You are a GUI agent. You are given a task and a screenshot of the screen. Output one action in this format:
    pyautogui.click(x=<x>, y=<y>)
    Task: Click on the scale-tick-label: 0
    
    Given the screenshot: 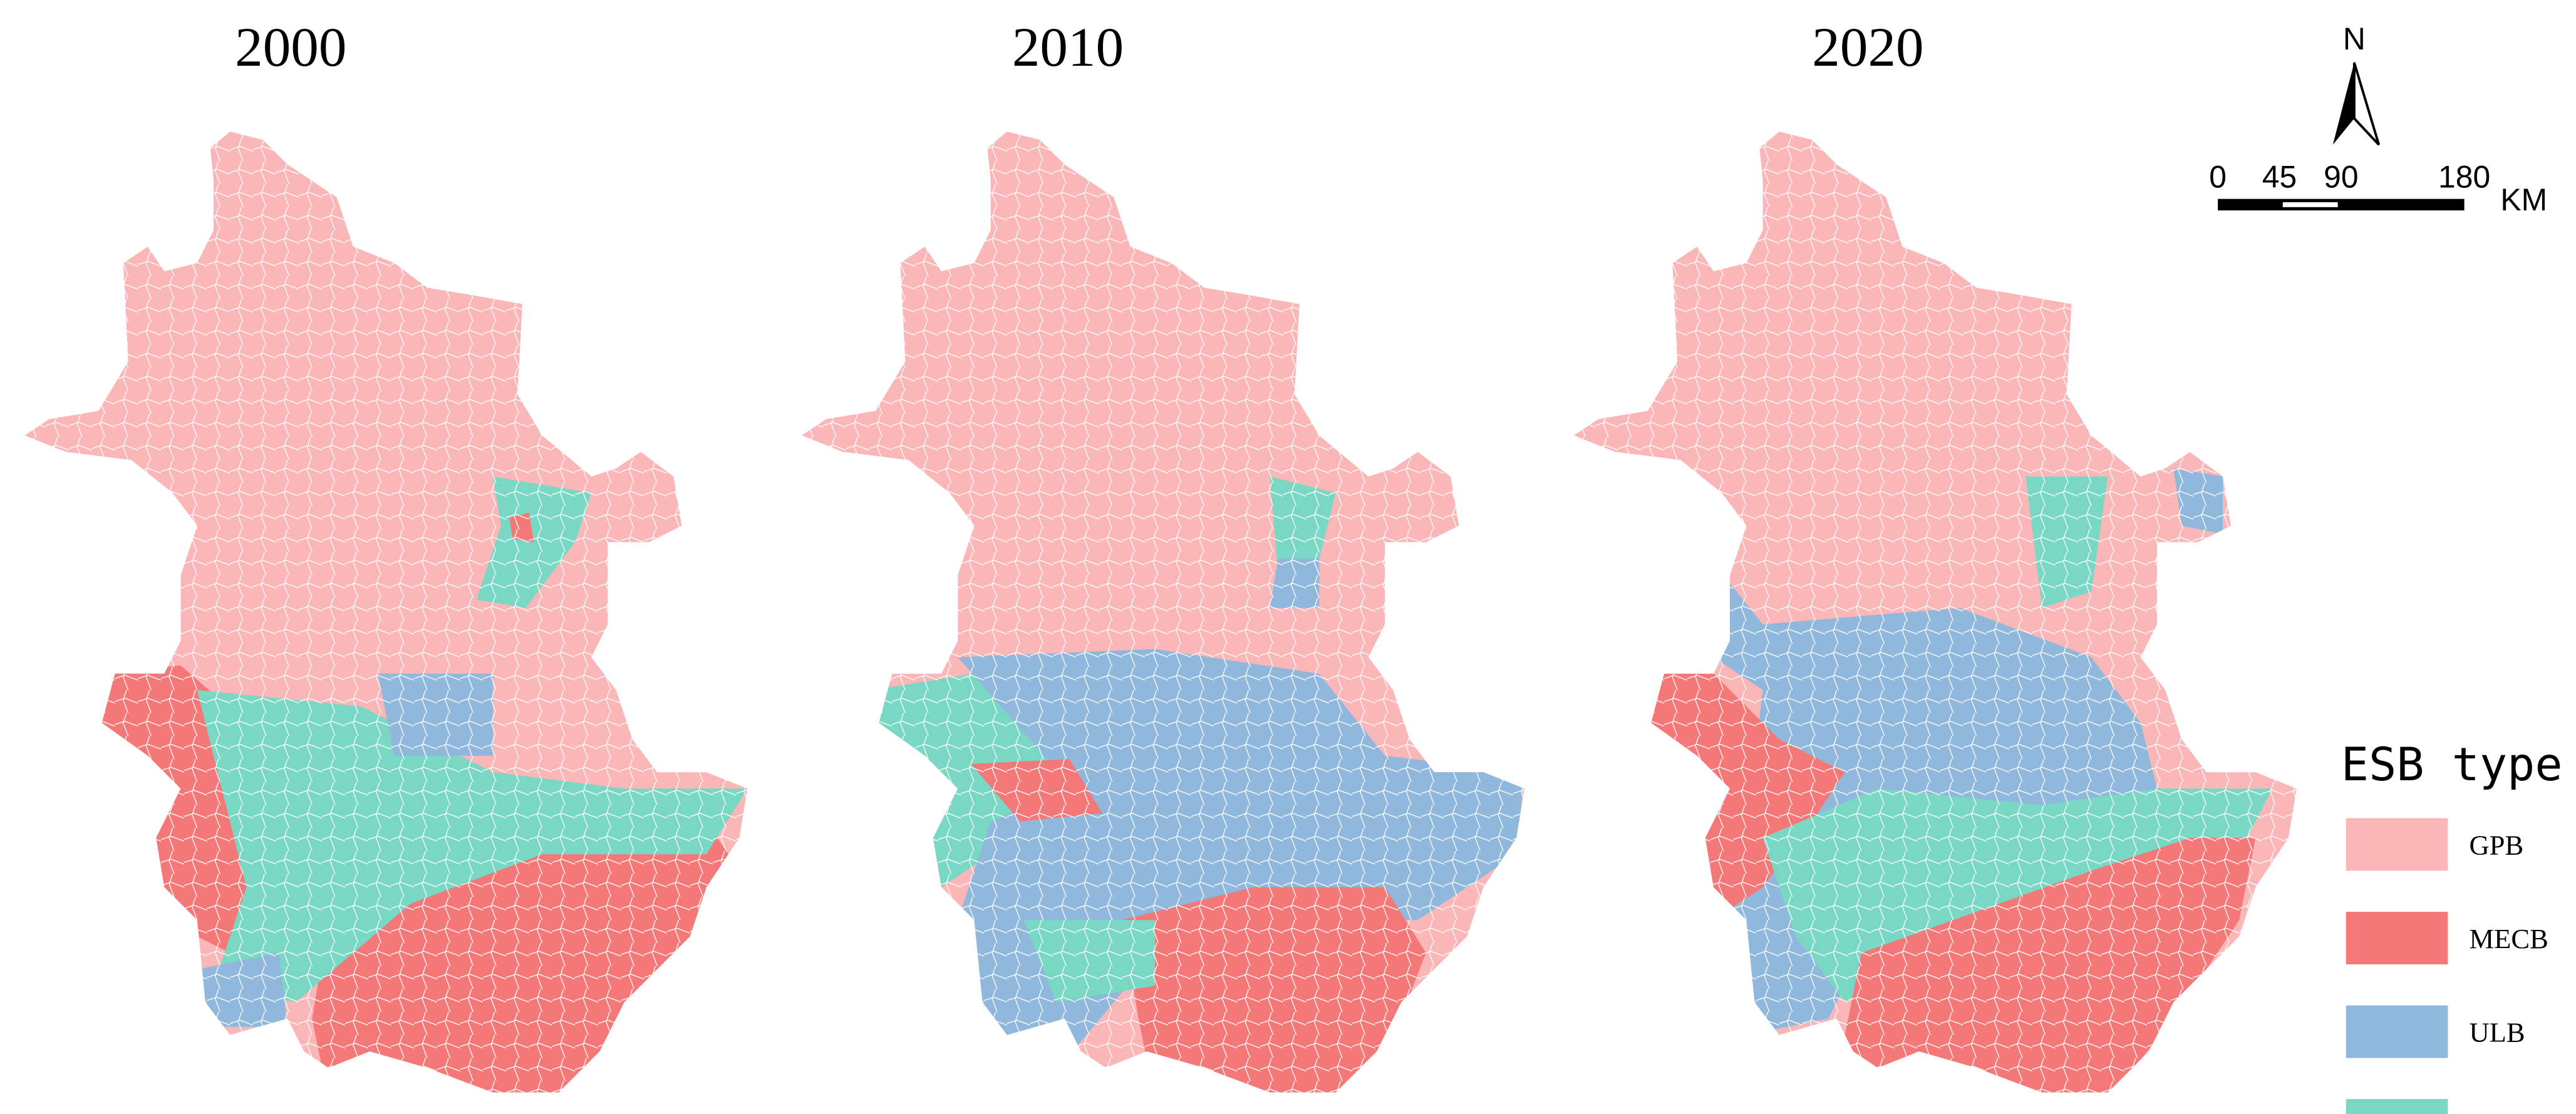 What is the action you would take?
    pyautogui.click(x=2218, y=177)
    